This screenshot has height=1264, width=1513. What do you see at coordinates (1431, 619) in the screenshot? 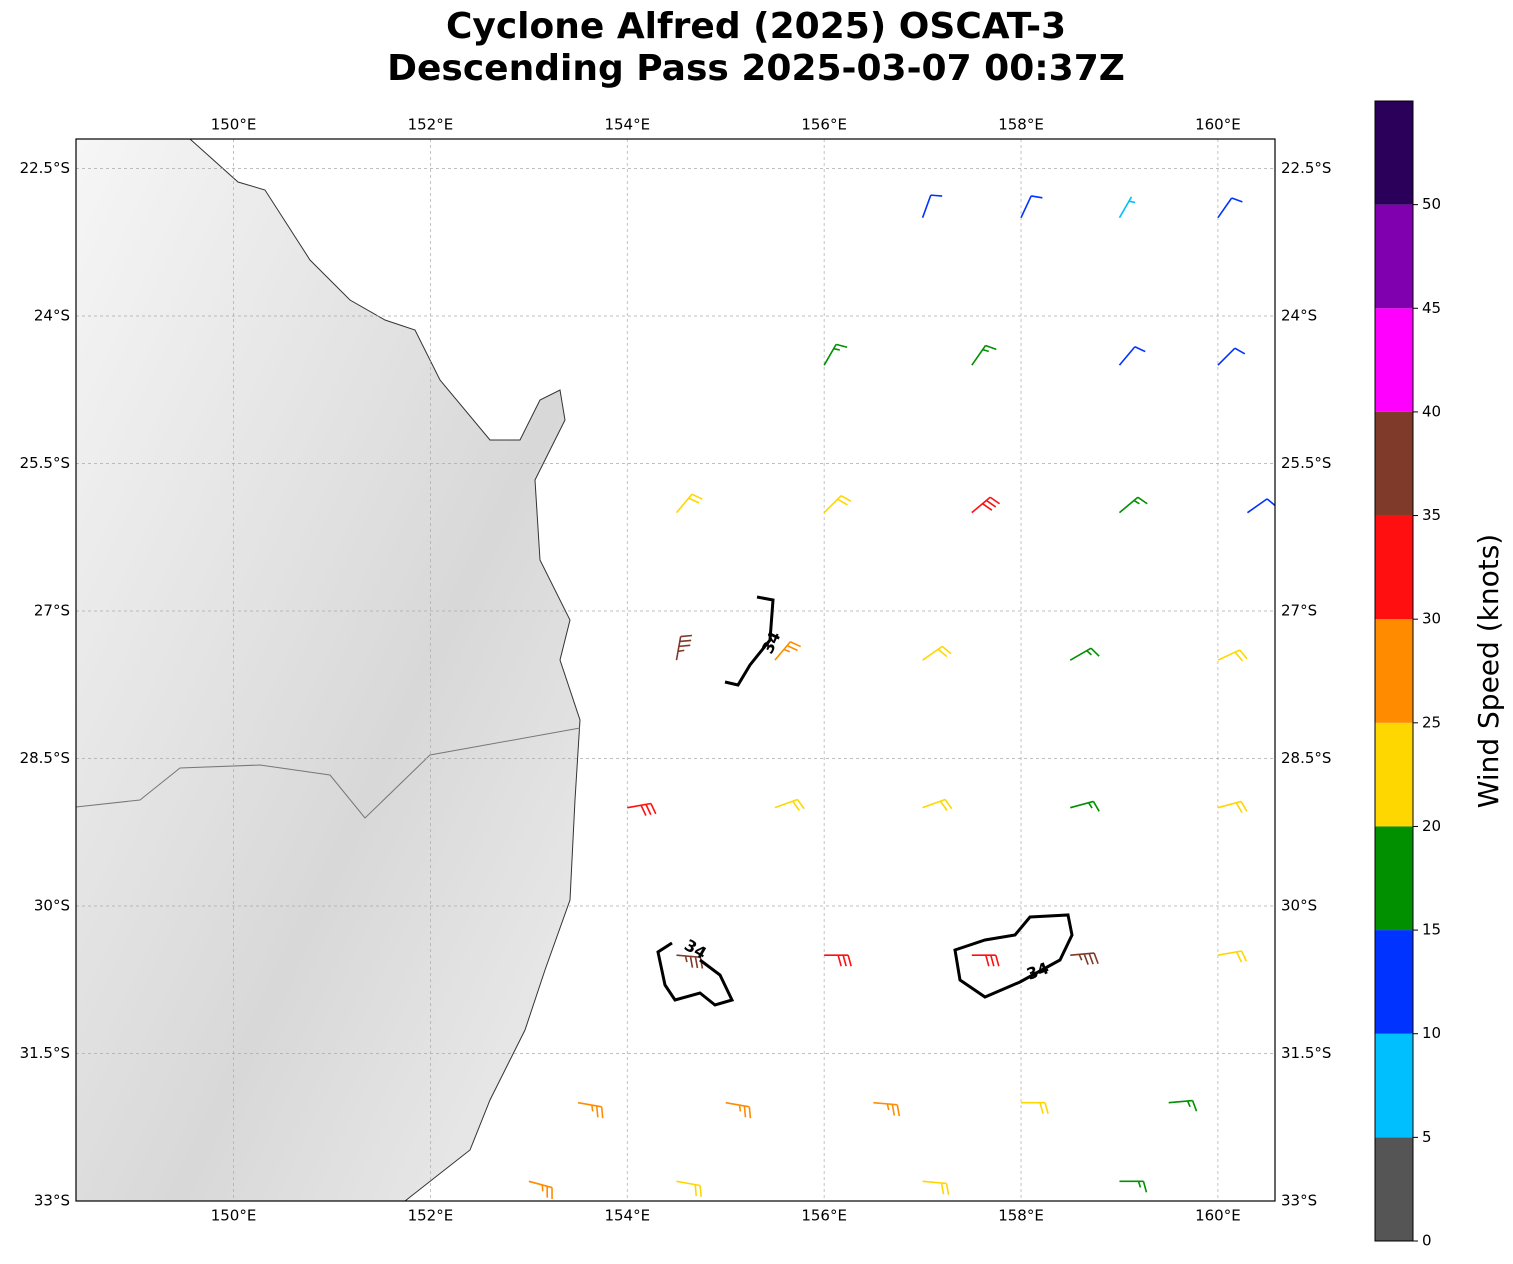
I see `colorbar-tick-label: 30` at bounding box center [1431, 619].